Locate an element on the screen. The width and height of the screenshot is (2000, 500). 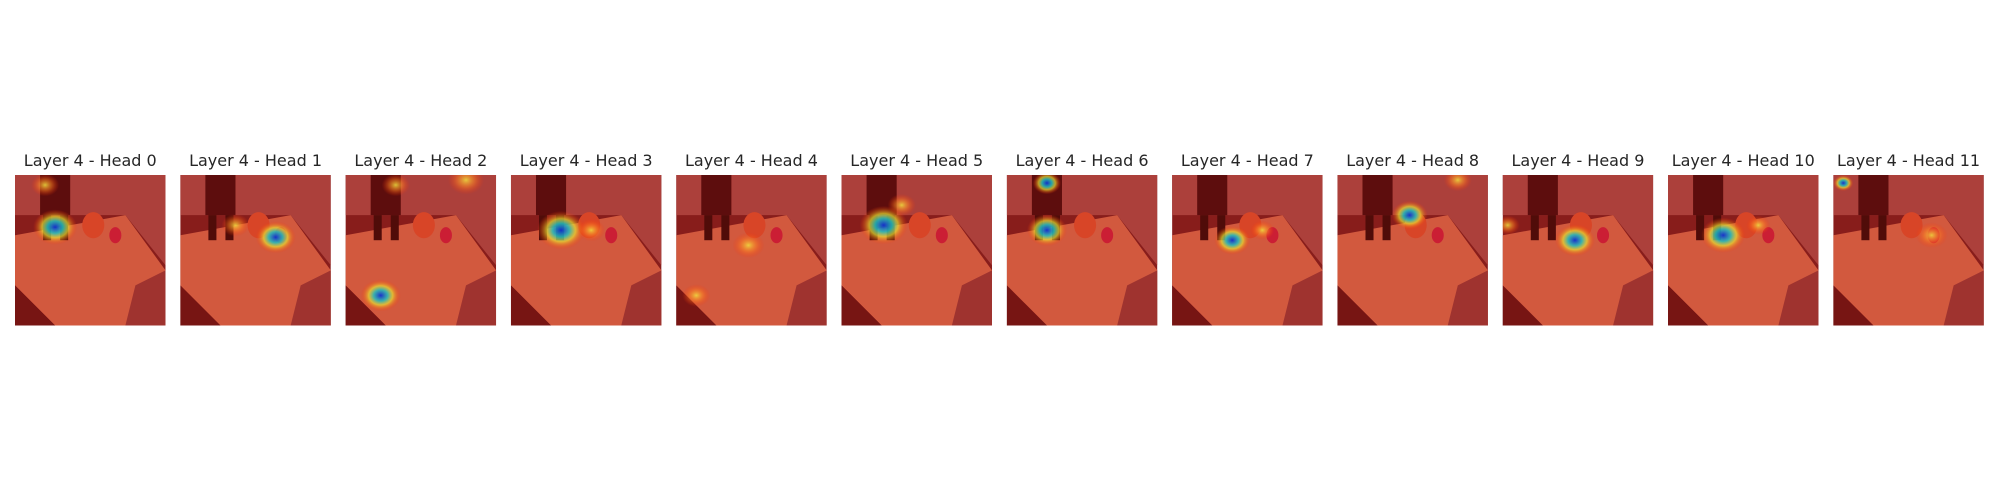
panel-title: Layer 4 - Head 1 is located at coordinates (255, 160).